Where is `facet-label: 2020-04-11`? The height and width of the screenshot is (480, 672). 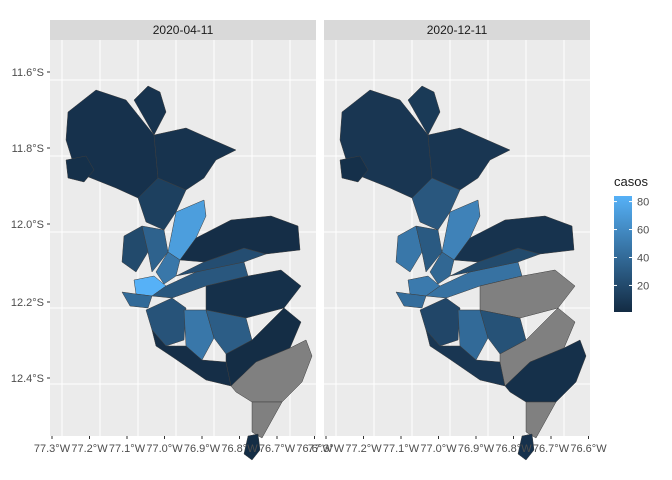 facet-label: 2020-04-11 is located at coordinates (183, 30).